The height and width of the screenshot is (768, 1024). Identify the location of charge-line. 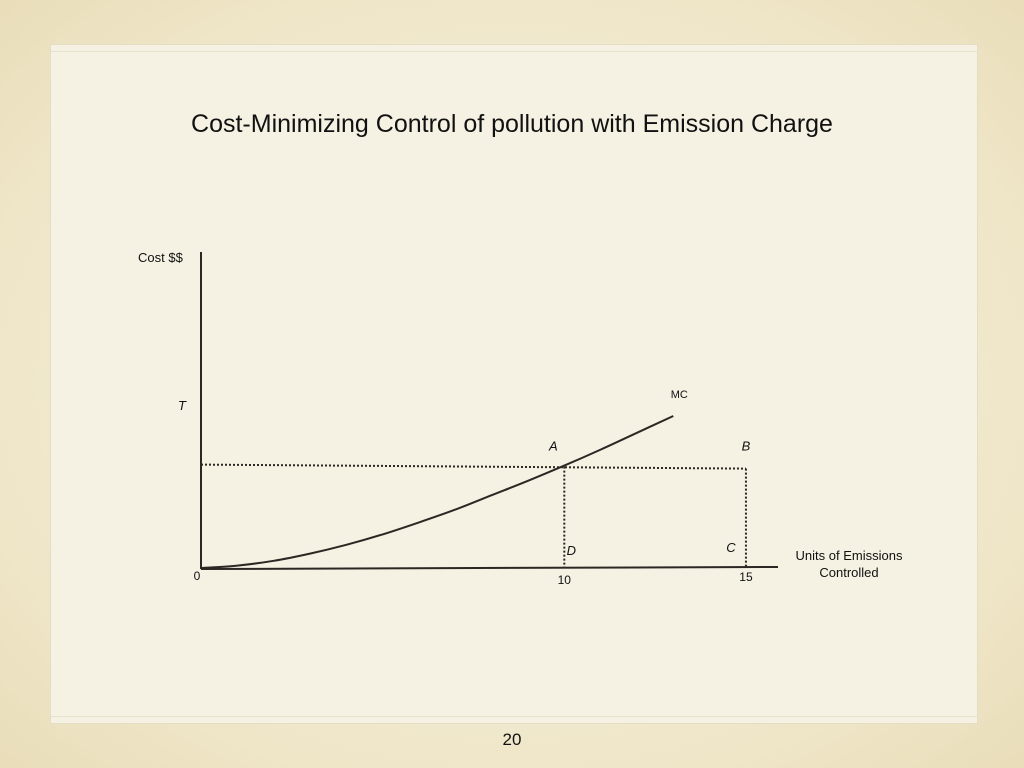
(473, 466).